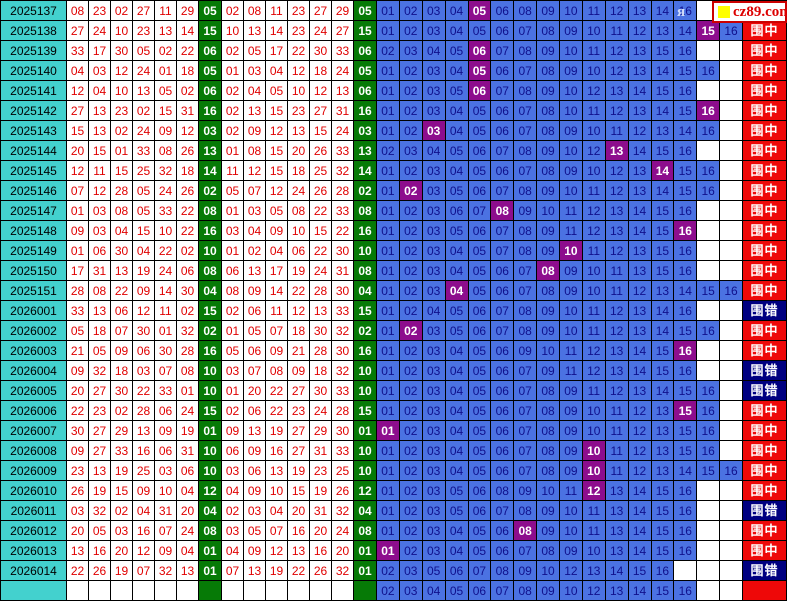 This screenshot has width=787, height=601. What do you see at coordinates (365, 531) in the screenshot?
I see `blue-ball-repeat-cell: 08` at bounding box center [365, 531].